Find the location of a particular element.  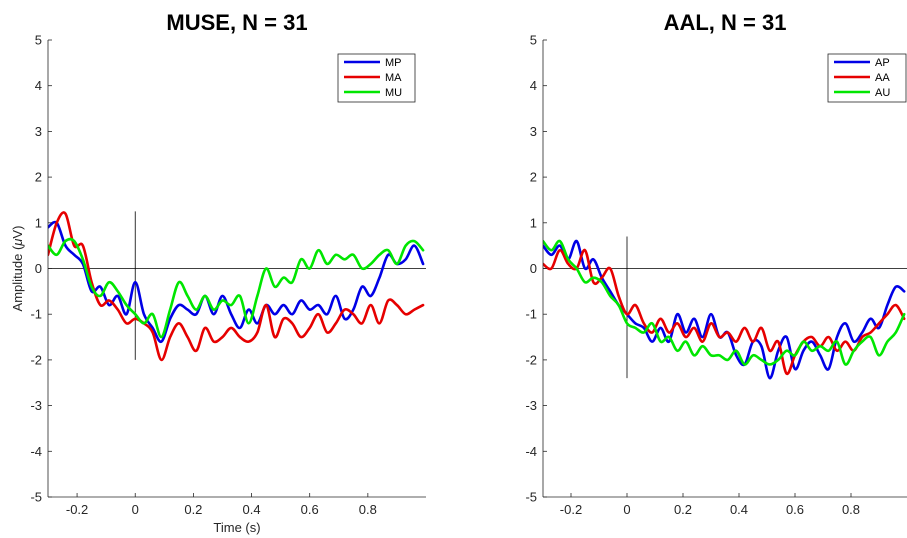

legend: AP AA AU is located at coordinates (867, 78).